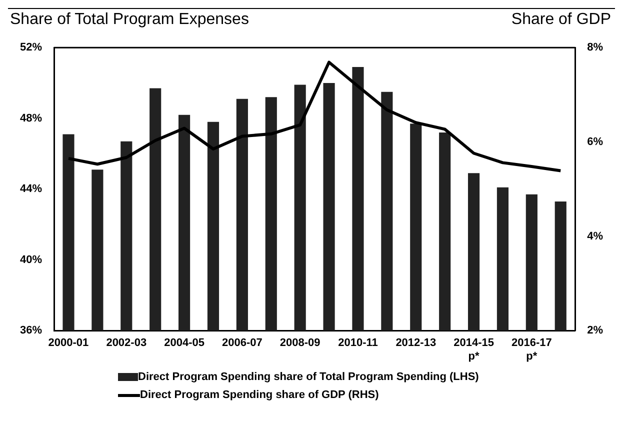 This screenshot has width=623, height=443. I want to click on x-tick-label: 2016-17 p*, so click(531, 349).